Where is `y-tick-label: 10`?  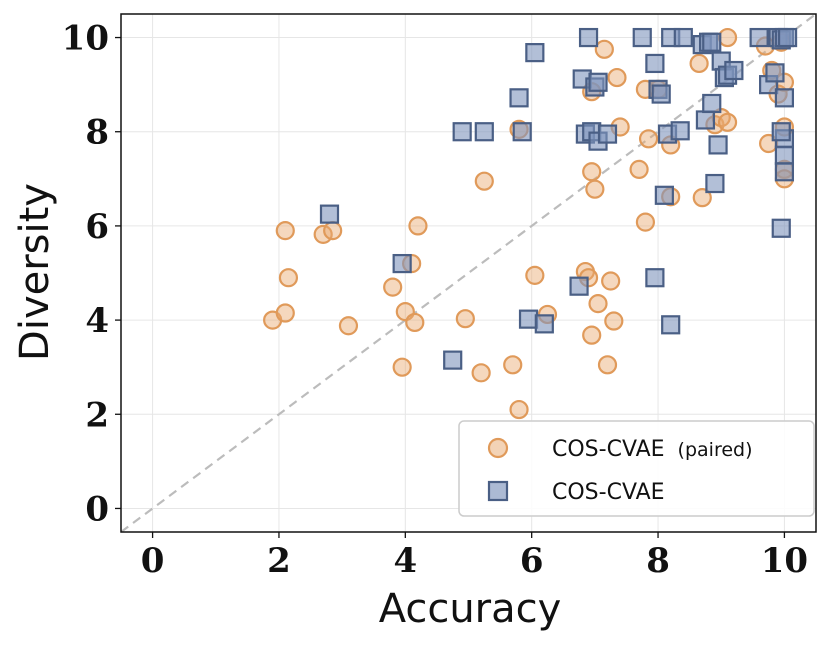
y-tick-label: 10 is located at coordinates (85, 39).